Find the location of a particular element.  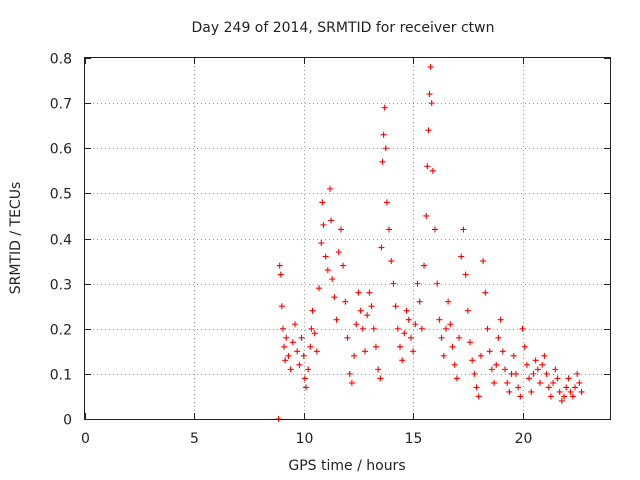

y-axis-label: SRMTID / TECUs is located at coordinates (16, 238).